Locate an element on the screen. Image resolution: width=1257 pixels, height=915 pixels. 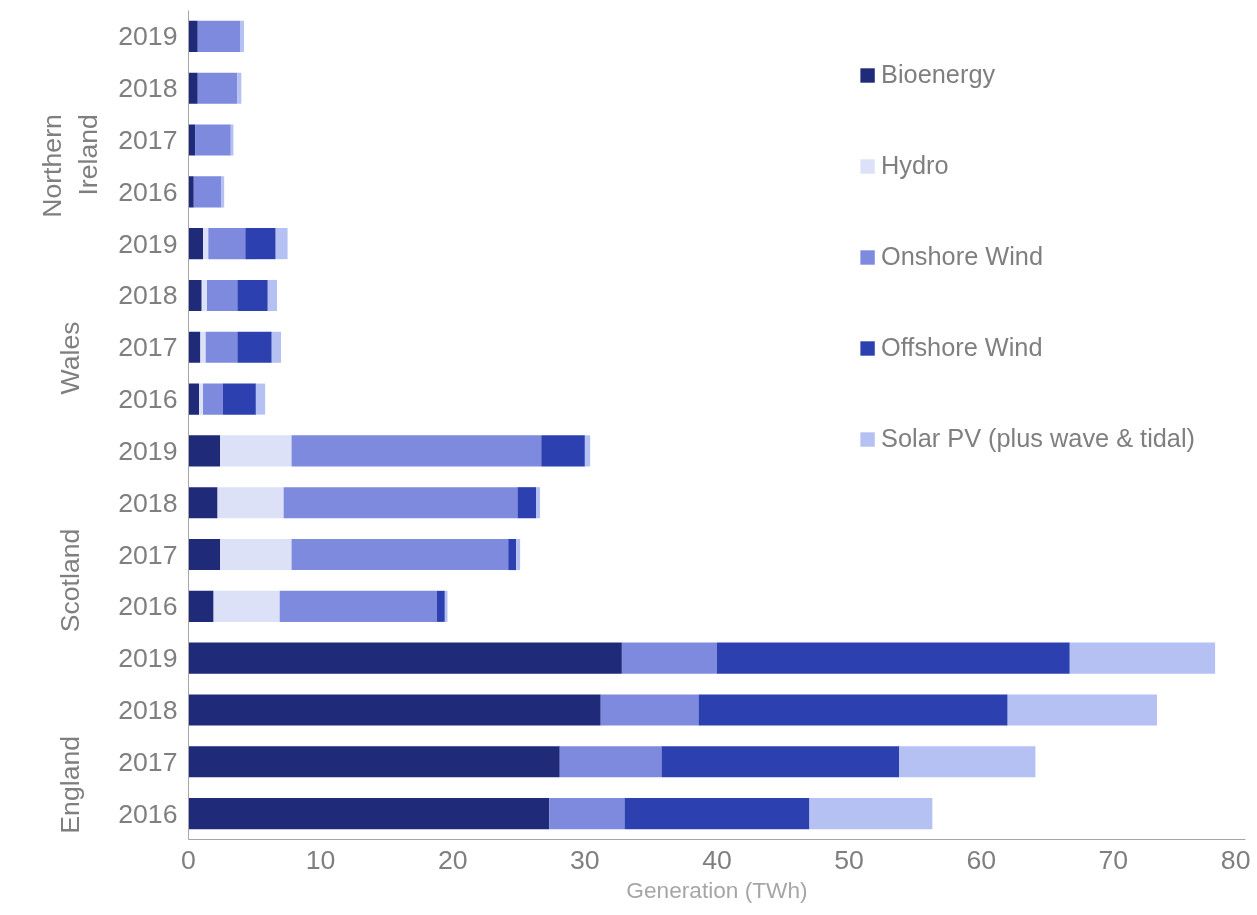
x-axis-title: Generation (TWh) is located at coordinates (717, 889).